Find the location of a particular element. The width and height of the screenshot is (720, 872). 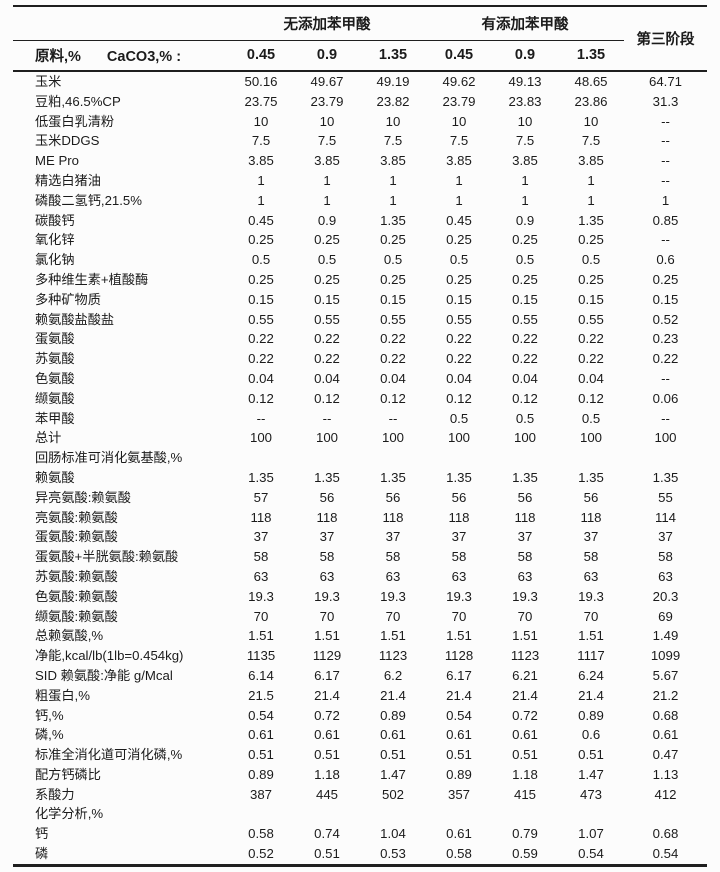

row-label: ME Pro is located at coordinates (57, 161).